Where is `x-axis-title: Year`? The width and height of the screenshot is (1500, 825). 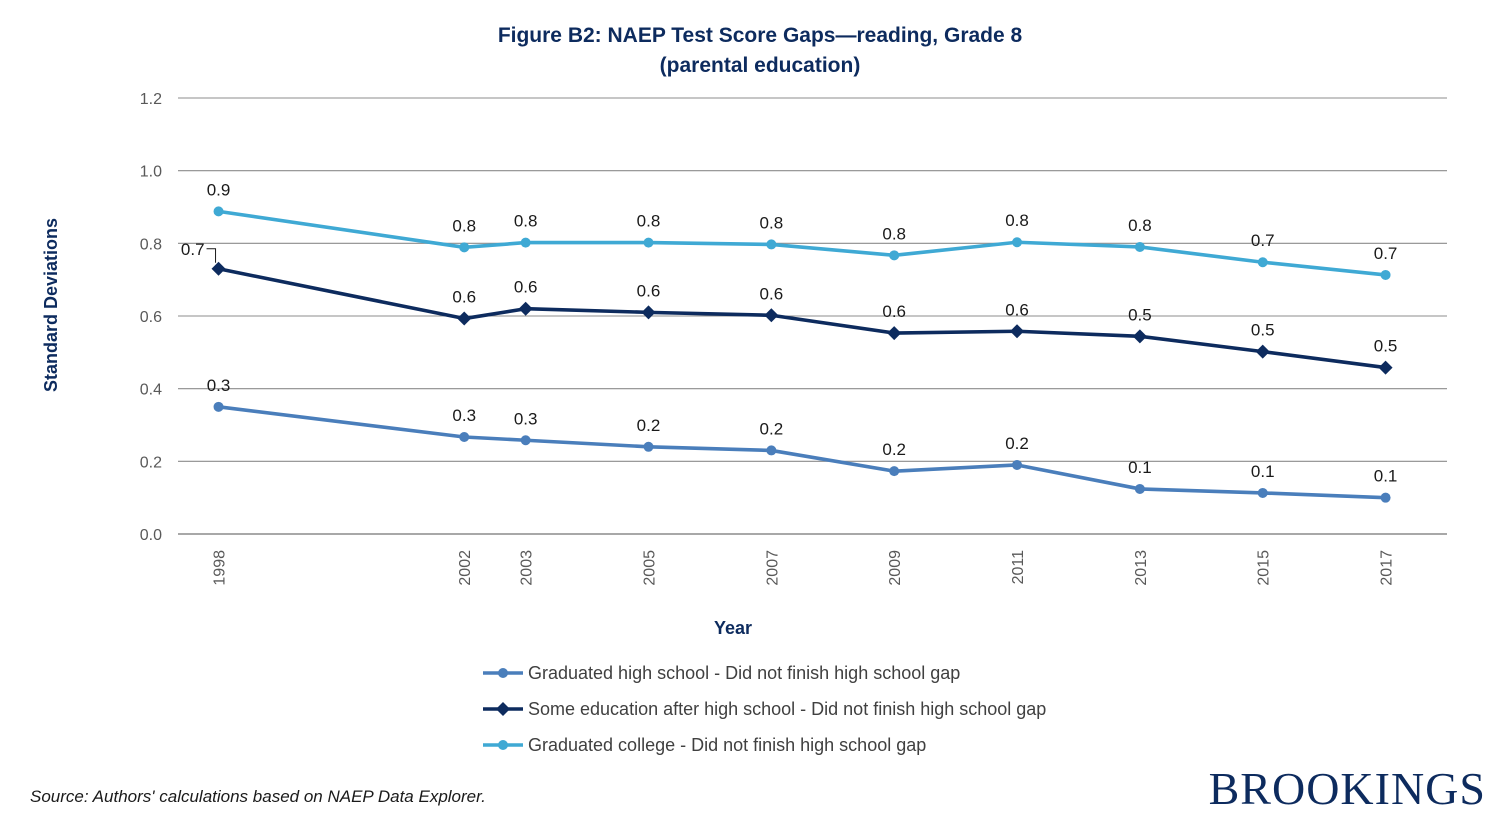
x-axis-title: Year is located at coordinates (733, 628).